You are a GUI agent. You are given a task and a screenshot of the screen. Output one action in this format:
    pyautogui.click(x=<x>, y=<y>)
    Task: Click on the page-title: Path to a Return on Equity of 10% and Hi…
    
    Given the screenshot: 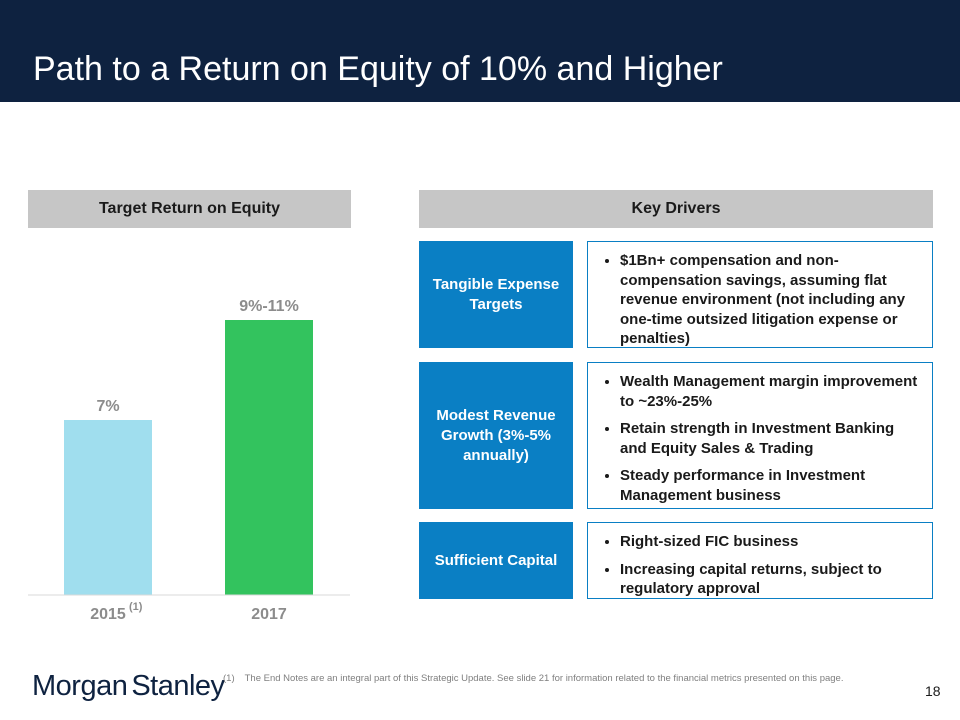 What is the action you would take?
    pyautogui.click(x=378, y=69)
    